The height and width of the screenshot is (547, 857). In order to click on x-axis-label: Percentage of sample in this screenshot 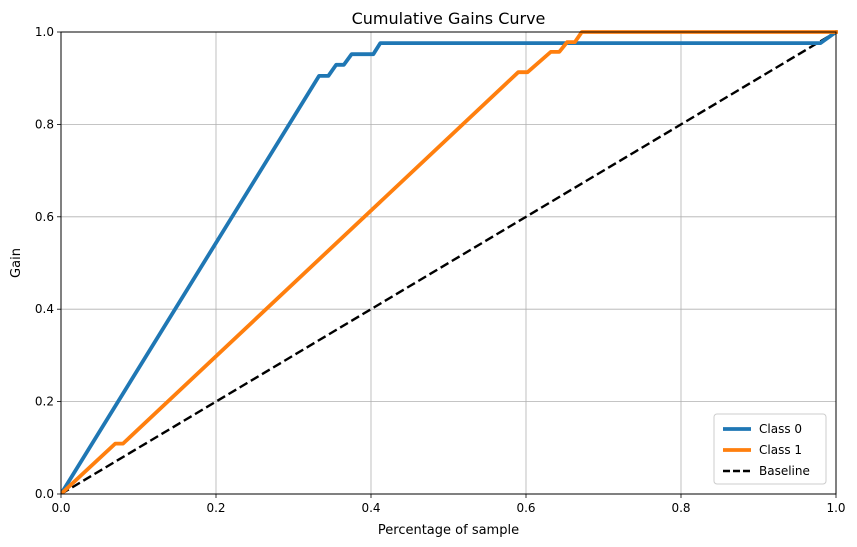, I will do `click(448, 530)`.